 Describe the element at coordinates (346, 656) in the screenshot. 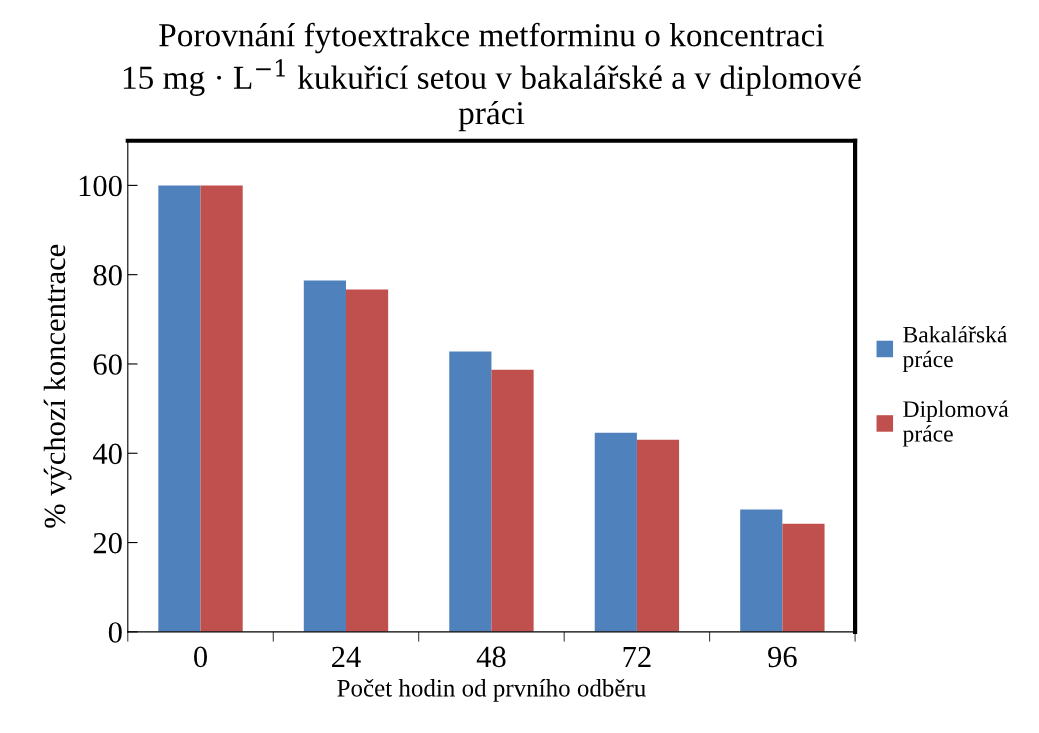

I see `x-tick-label: 24` at that location.